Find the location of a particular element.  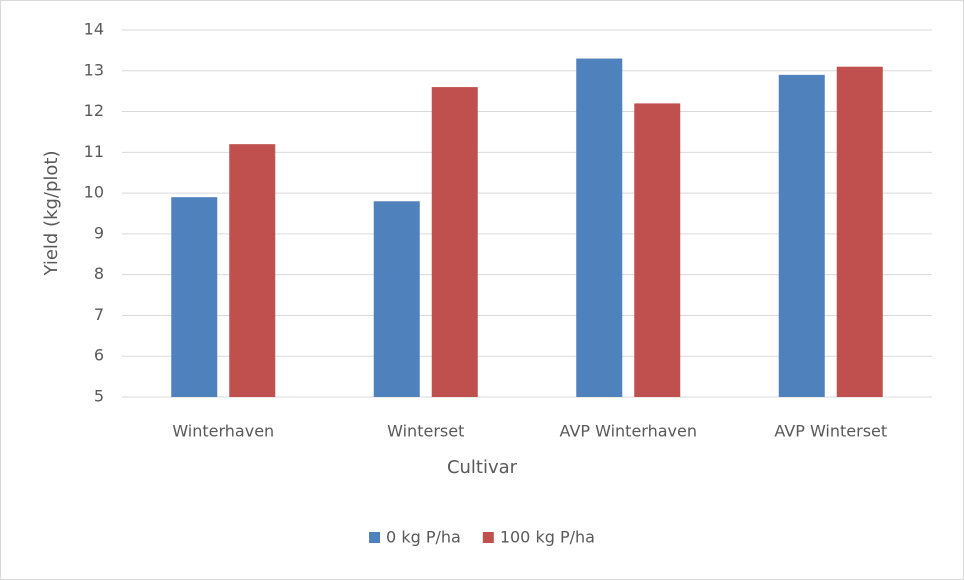

legend-label: 100 kg P/ha is located at coordinates (547, 537).